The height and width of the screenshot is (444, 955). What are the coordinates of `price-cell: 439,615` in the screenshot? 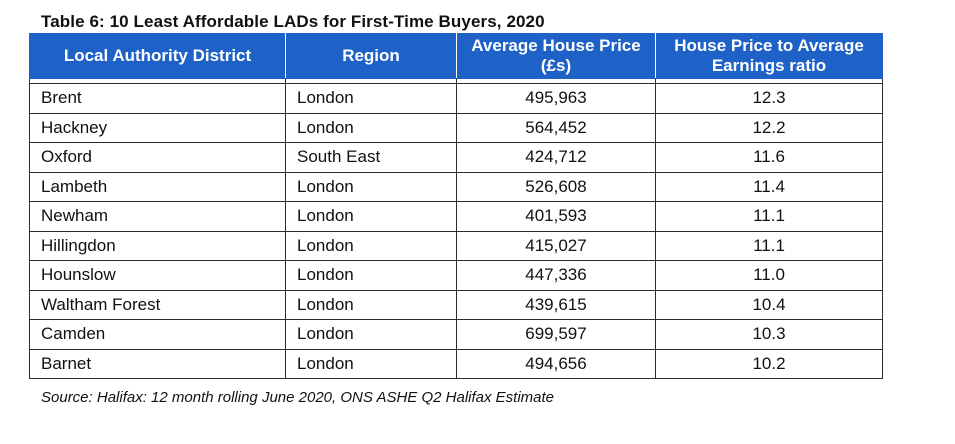 It's located at (556, 304).